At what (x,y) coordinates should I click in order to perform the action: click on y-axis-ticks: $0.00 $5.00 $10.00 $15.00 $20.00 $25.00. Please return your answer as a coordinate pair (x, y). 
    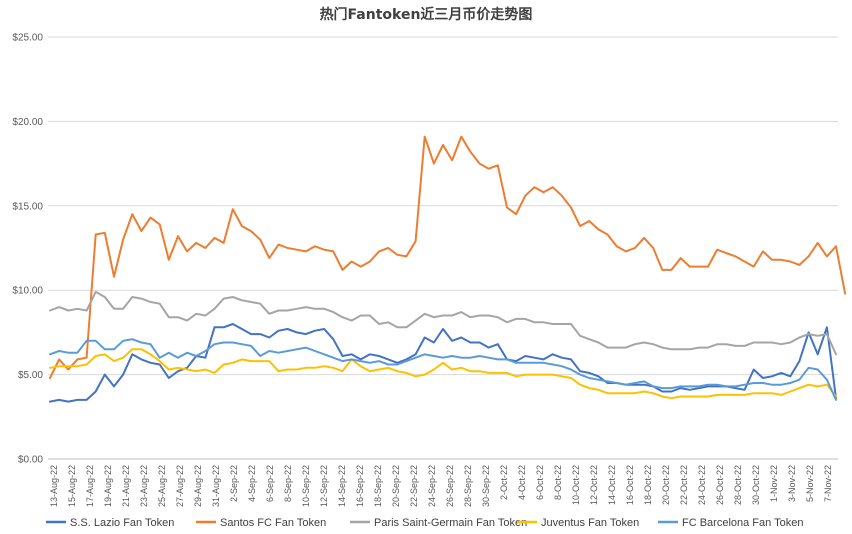
    Looking at the image, I should click on (27, 249).